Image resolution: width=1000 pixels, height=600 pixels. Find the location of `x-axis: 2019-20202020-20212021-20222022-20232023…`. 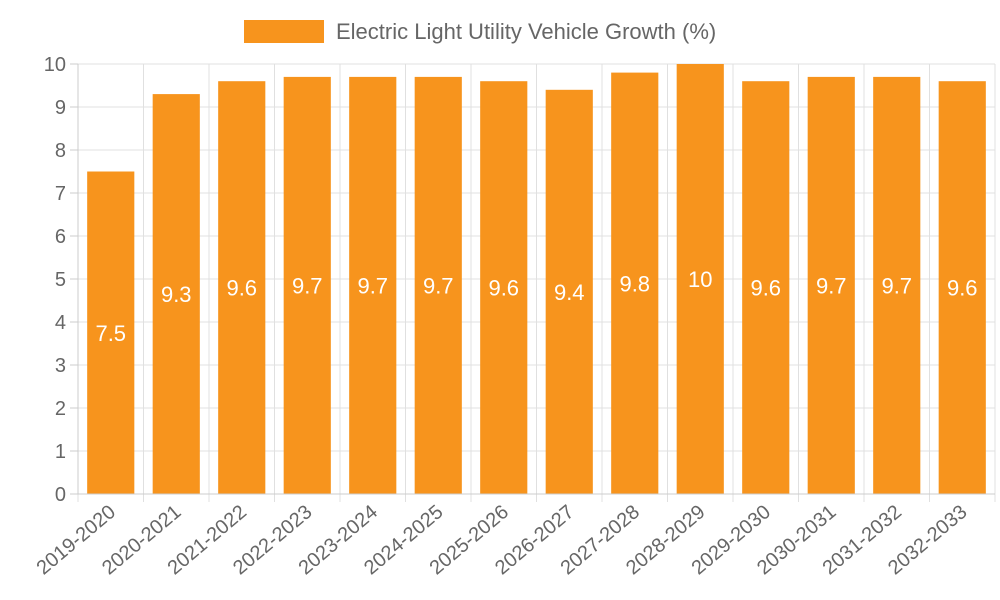

x-axis: 2019-20202020-20212021-20222022-20232023… is located at coordinates (514, 536).